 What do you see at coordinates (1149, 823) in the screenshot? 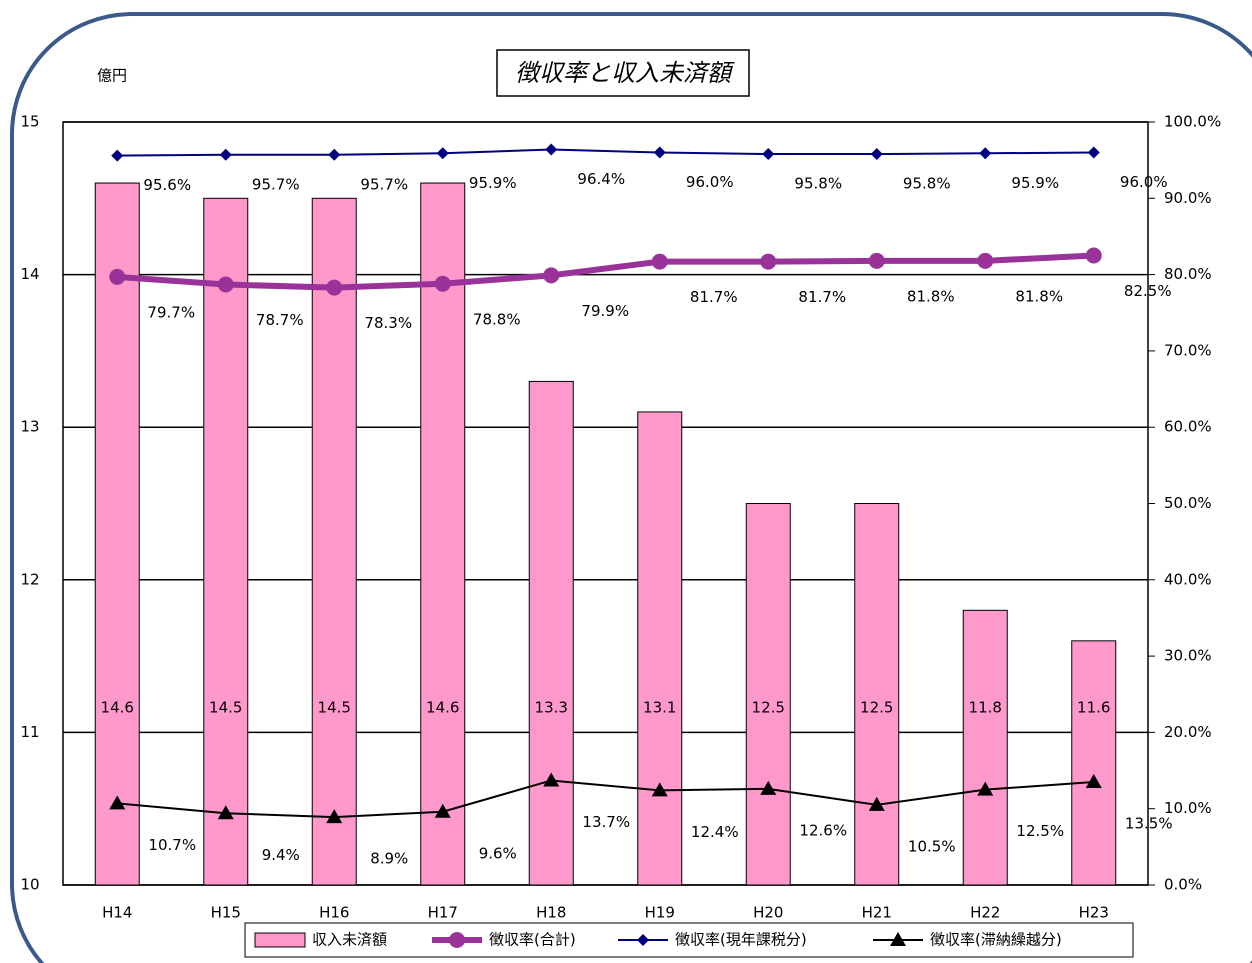
I see `data-label: 13.5%` at bounding box center [1149, 823].